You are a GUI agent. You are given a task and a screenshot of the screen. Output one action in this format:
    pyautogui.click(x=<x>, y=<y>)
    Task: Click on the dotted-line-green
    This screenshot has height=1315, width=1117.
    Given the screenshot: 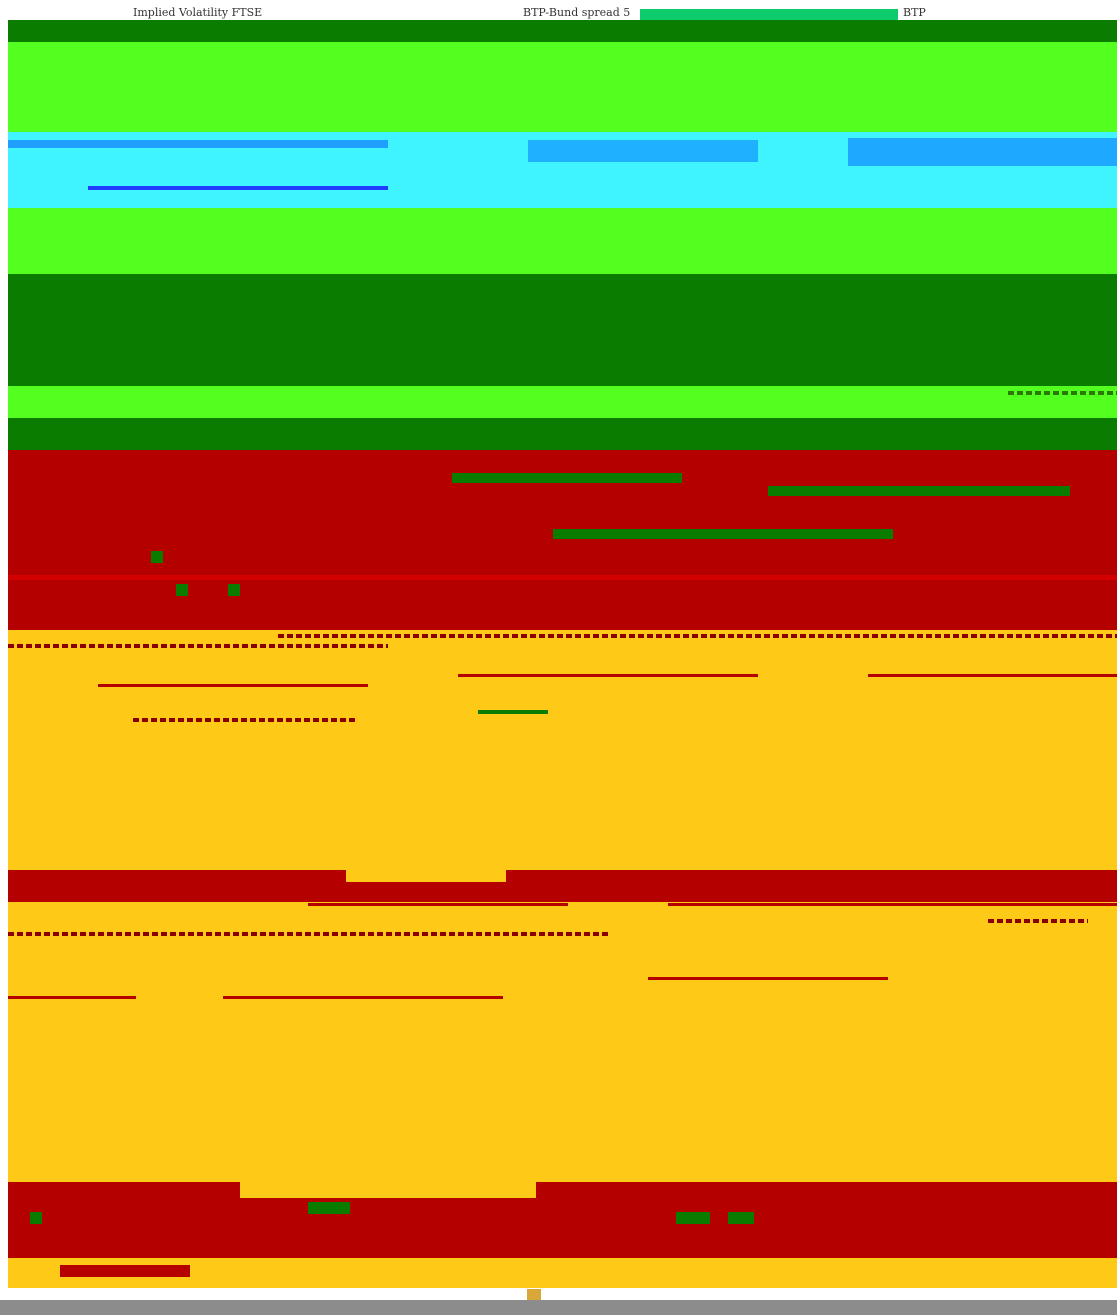 What is the action you would take?
    pyautogui.click(x=1062, y=393)
    